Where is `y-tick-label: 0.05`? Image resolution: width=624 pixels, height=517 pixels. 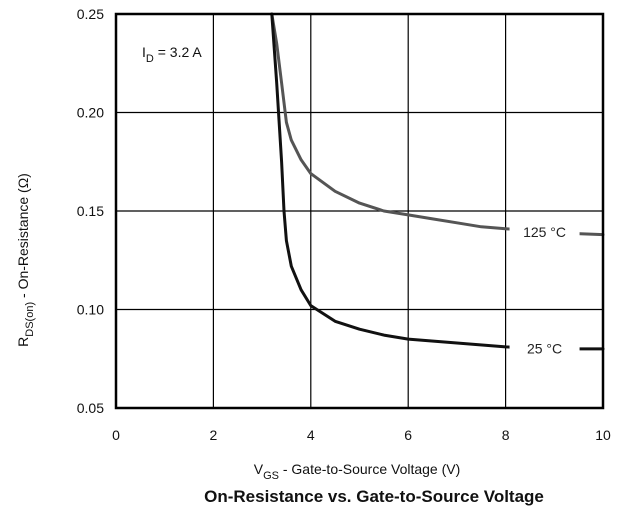
y-tick-label: 0.05 is located at coordinates (90, 408).